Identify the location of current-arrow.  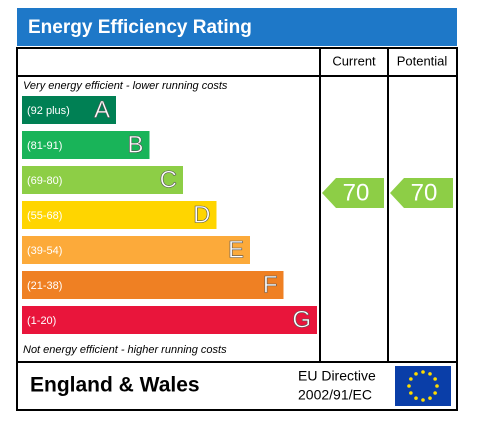
(353, 193).